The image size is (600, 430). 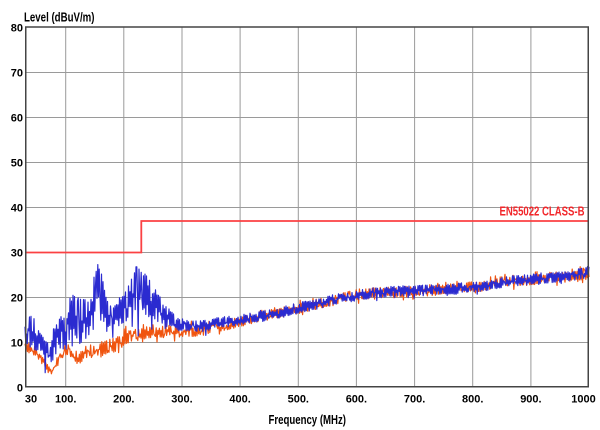 What do you see at coordinates (59, 18) in the screenshot?
I see `svg-text: Level (dBuV/m)` at bounding box center [59, 18].